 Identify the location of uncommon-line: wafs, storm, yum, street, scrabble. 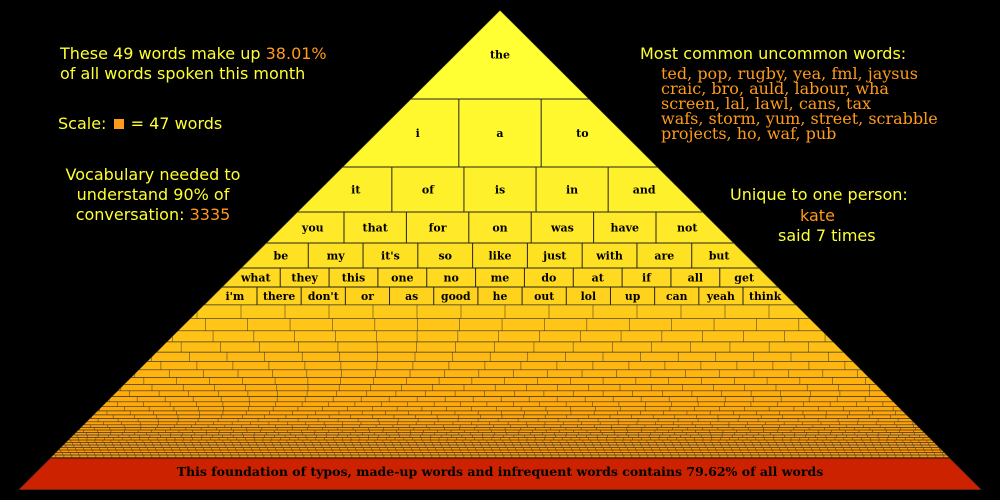
(799, 118).